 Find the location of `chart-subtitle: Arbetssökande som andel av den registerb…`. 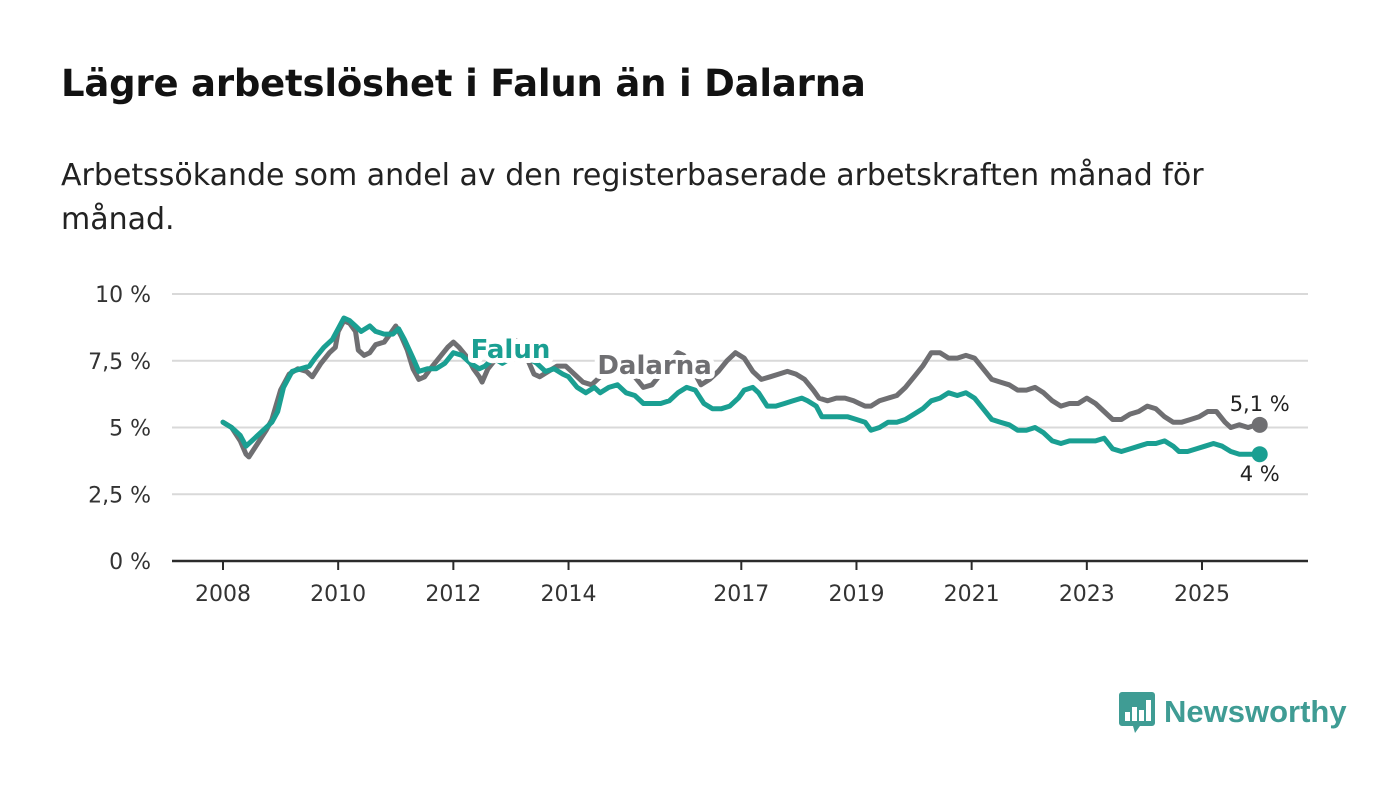

chart-subtitle: Arbetssökande som andel av den registerb… is located at coordinates (632, 197).